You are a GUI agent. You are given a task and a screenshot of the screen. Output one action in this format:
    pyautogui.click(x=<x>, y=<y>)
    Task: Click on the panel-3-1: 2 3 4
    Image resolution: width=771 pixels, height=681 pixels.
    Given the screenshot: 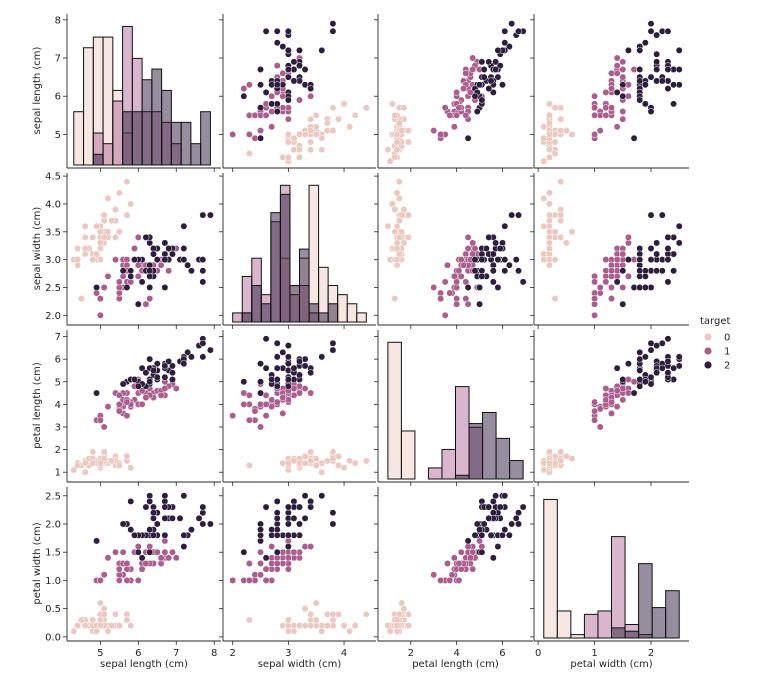 What is the action you would take?
    pyautogui.click(x=297, y=573)
    